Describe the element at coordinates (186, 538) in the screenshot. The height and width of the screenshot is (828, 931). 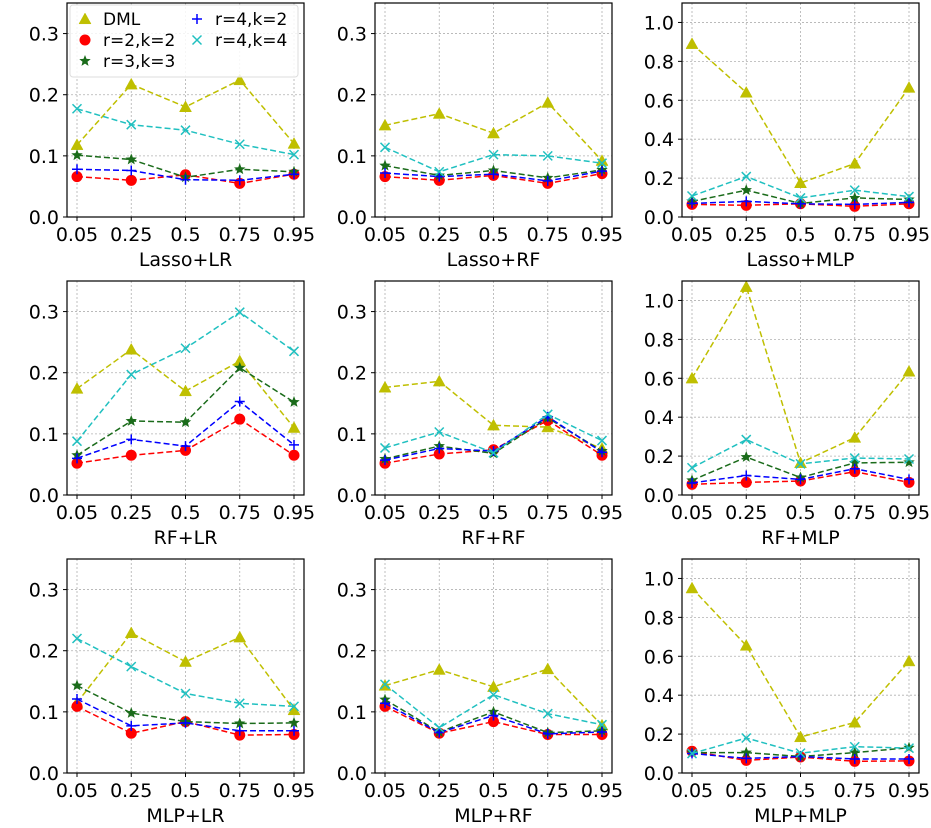
I see `x-axis-label: RF+LR` at that location.